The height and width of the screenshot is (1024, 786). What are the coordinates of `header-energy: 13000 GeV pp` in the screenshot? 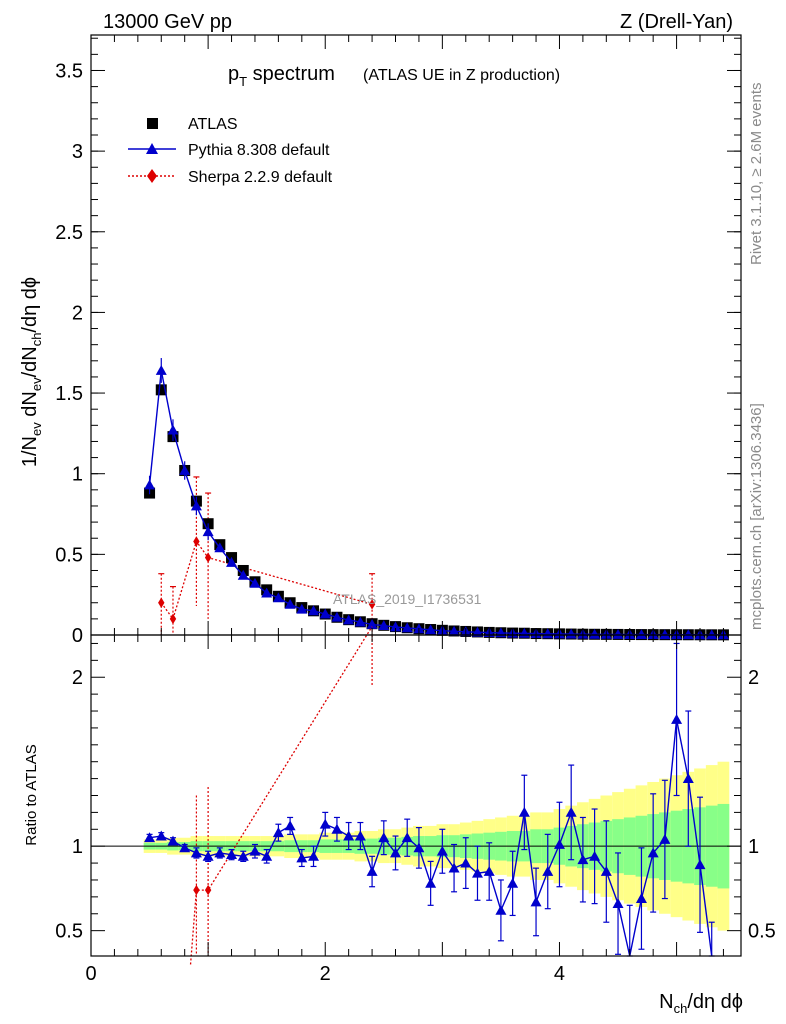 It's located at (167, 22).